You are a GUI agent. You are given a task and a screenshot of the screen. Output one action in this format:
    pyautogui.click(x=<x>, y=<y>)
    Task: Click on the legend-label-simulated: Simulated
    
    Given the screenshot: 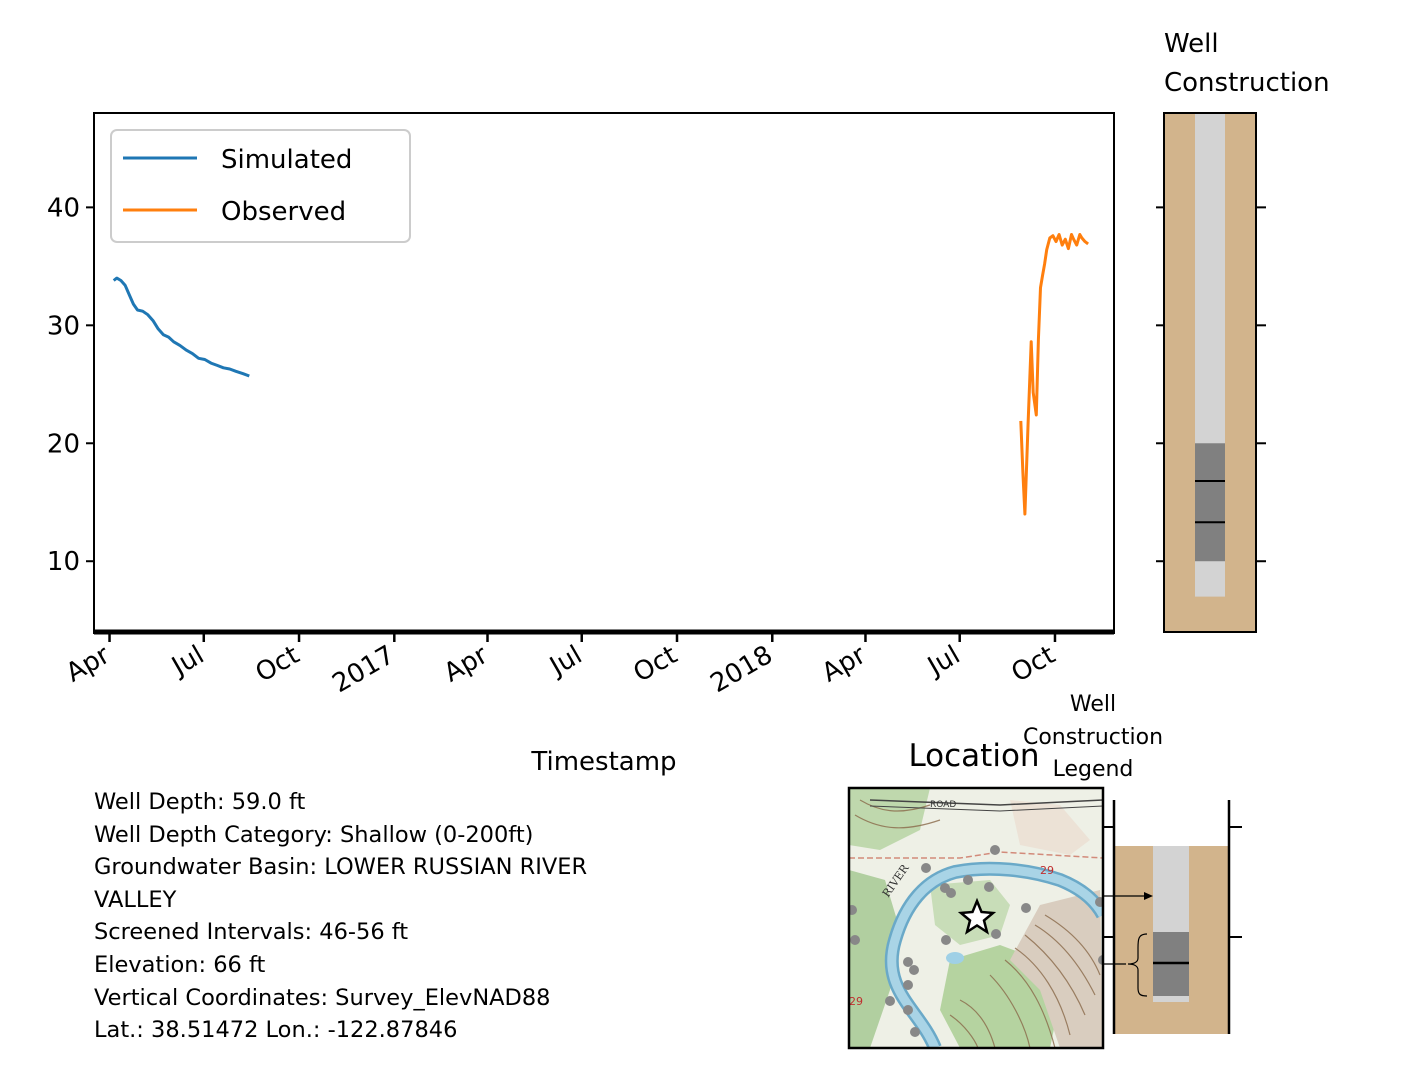 What is the action you would take?
    pyautogui.click(x=286, y=160)
    